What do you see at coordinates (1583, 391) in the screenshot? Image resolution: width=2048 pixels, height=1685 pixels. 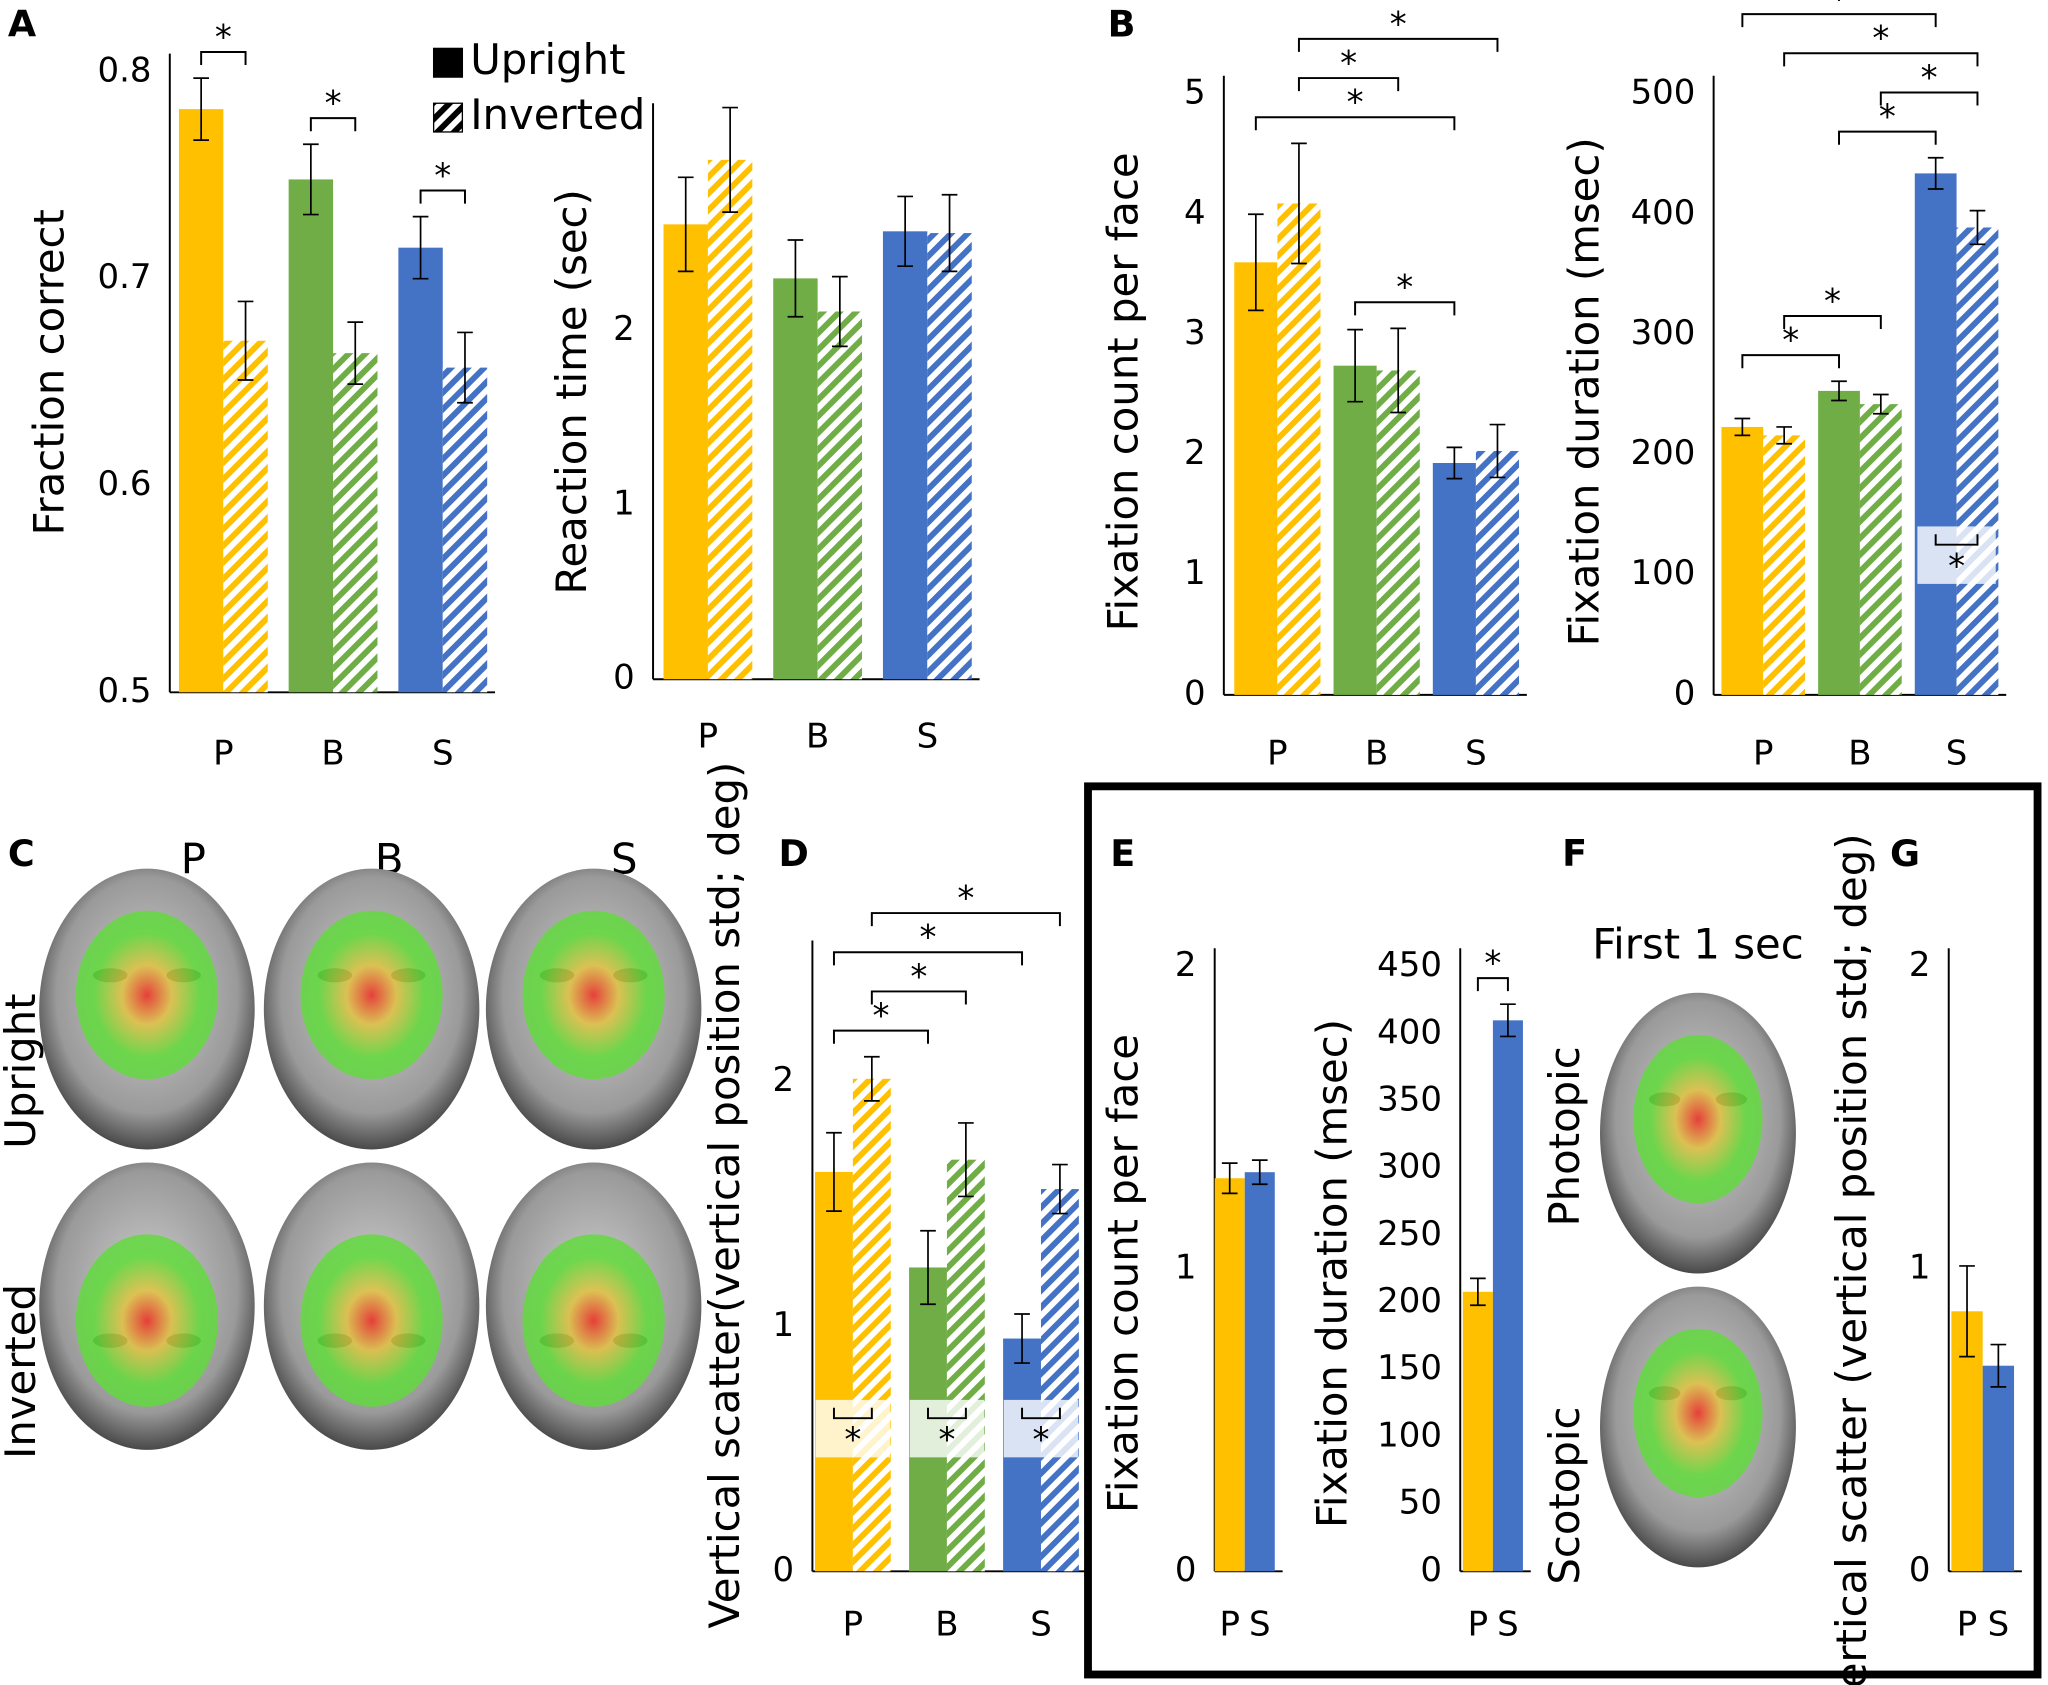 I see `y-axis-label: Fixation duration (msec)` at bounding box center [1583, 391].